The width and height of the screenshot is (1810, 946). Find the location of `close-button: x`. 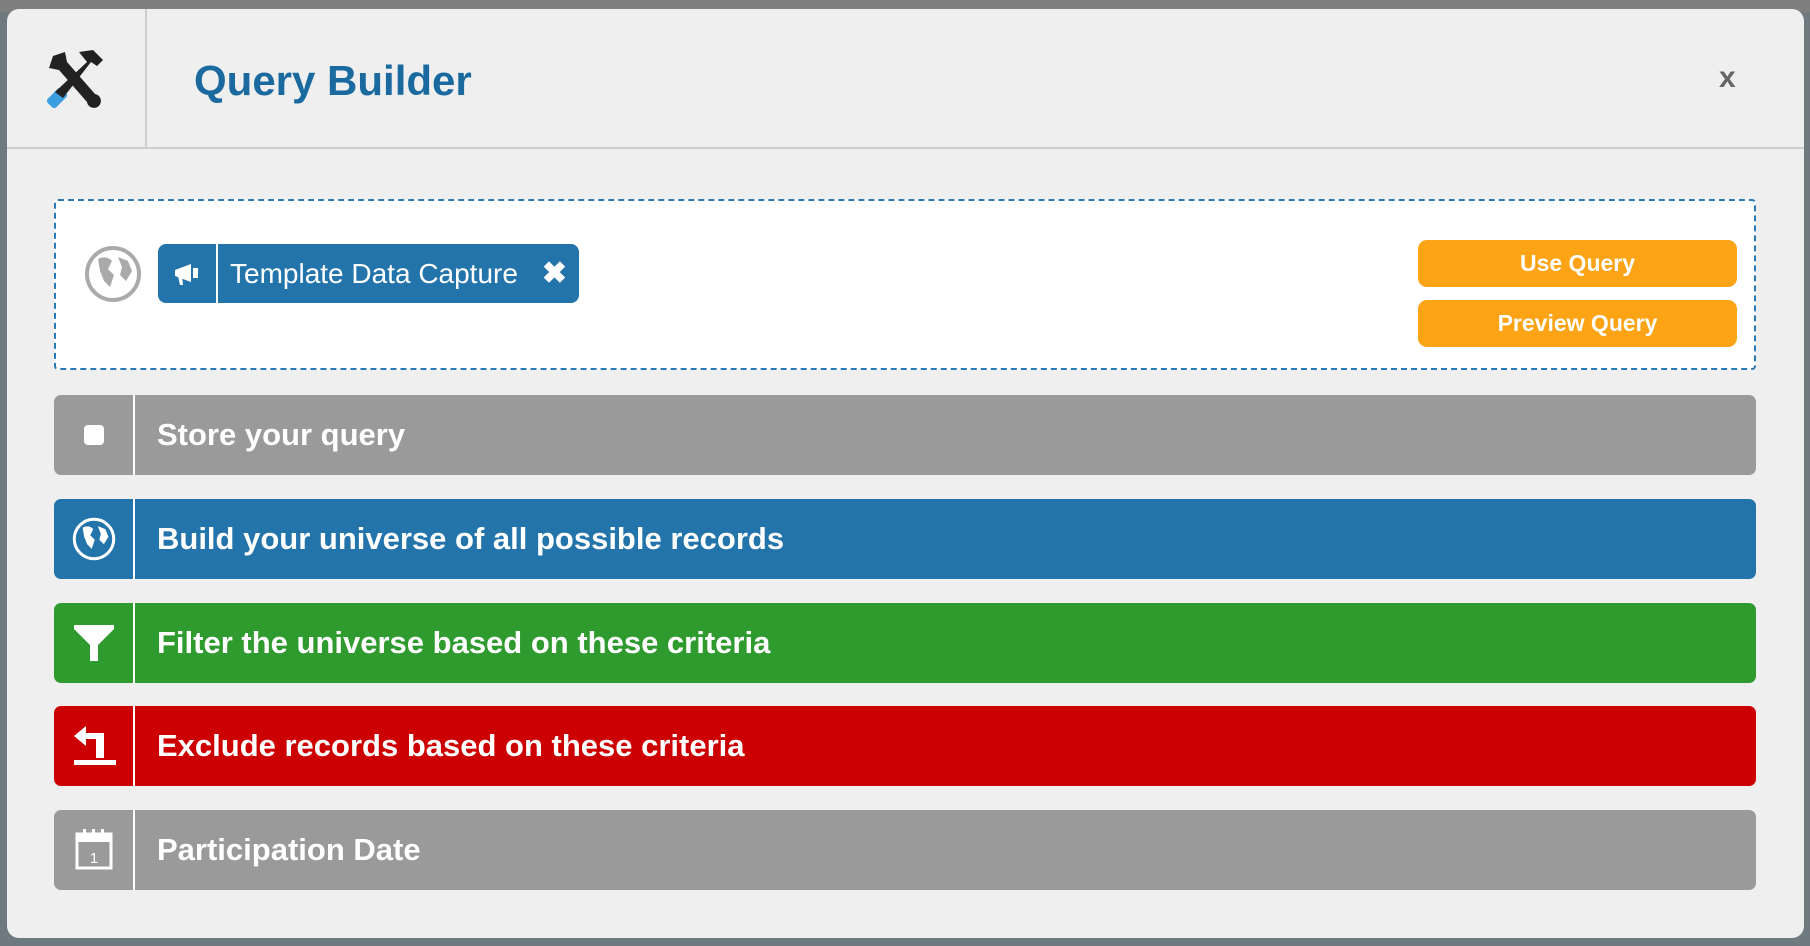

close-button: x is located at coordinates (1727, 77).